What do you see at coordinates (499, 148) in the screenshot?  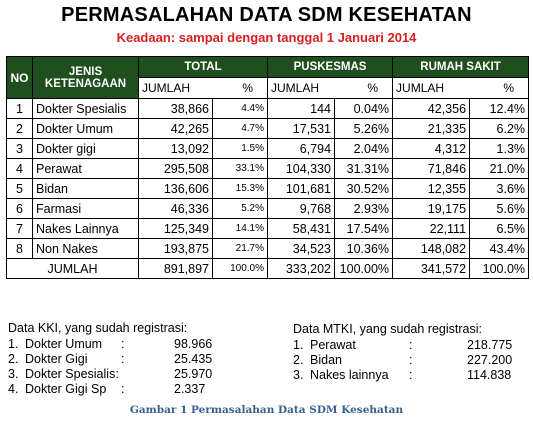 I see `rs-pct-cell: 1.3%` at bounding box center [499, 148].